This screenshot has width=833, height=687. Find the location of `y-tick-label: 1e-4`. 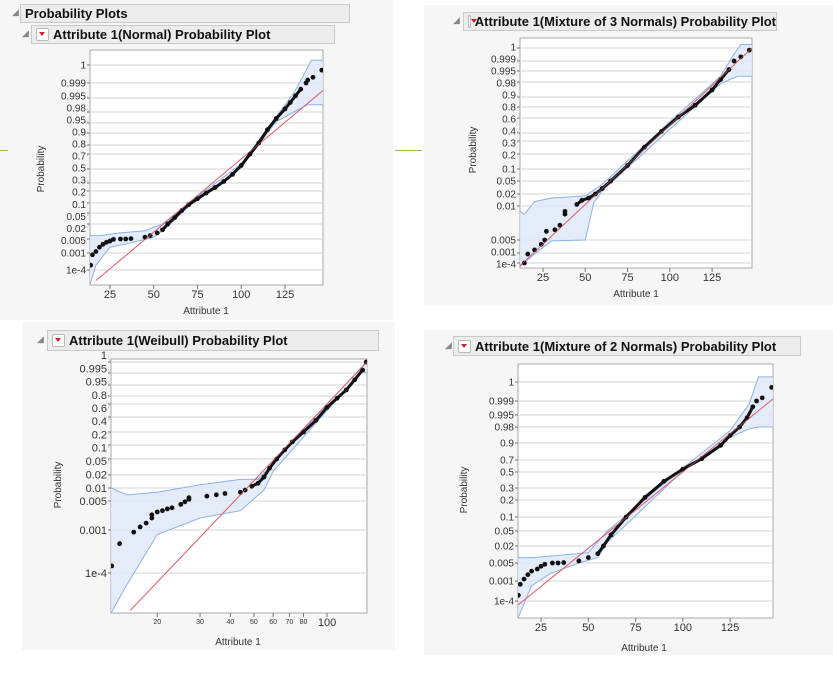

y-tick-label: 1e-4 is located at coordinates (96, 574).